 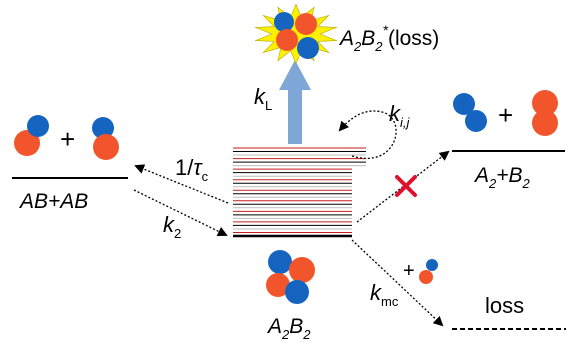 I want to click on complex-icon, so click(x=290, y=277).